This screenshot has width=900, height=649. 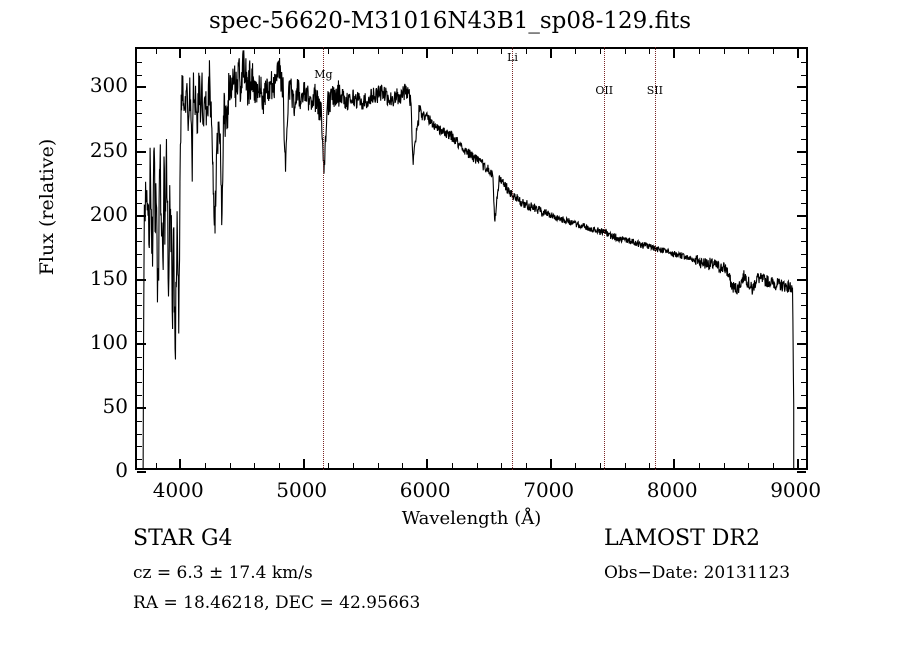 What do you see at coordinates (302, 490) in the screenshot?
I see `x-tick-label: 5000` at bounding box center [302, 490].